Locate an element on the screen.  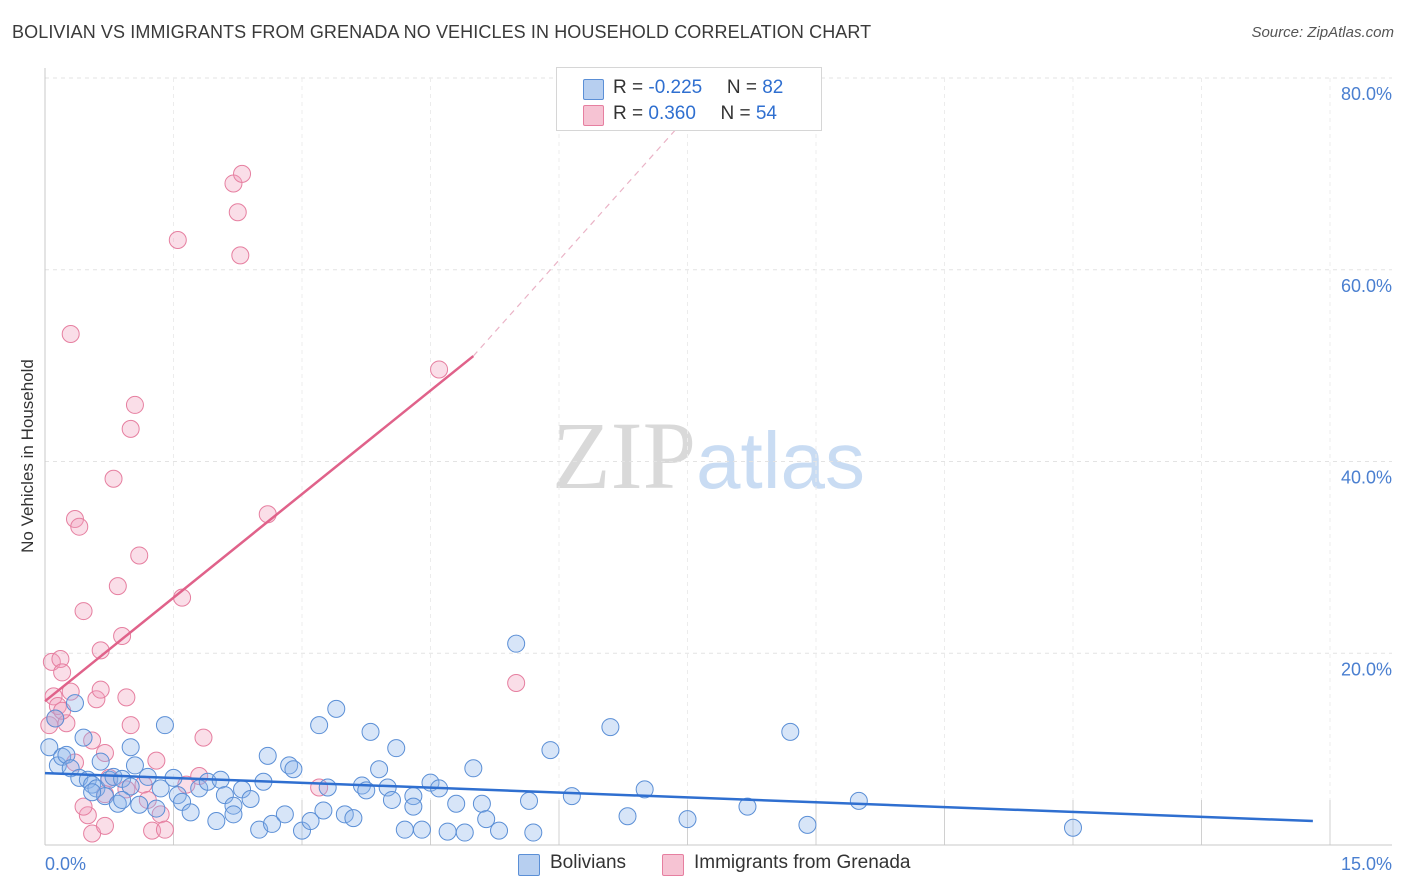
r-value: -0.225 is located at coordinates (675, 87).